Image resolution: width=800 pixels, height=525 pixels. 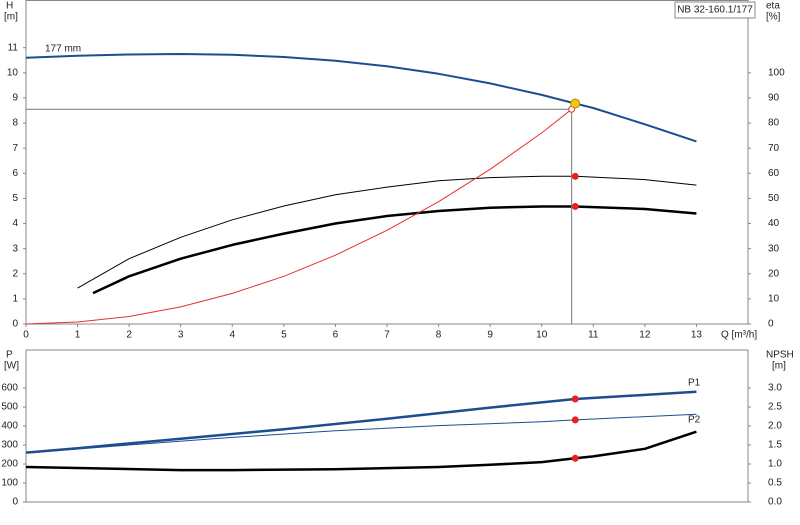 I want to click on x-tick-label: 9, so click(x=490, y=335).